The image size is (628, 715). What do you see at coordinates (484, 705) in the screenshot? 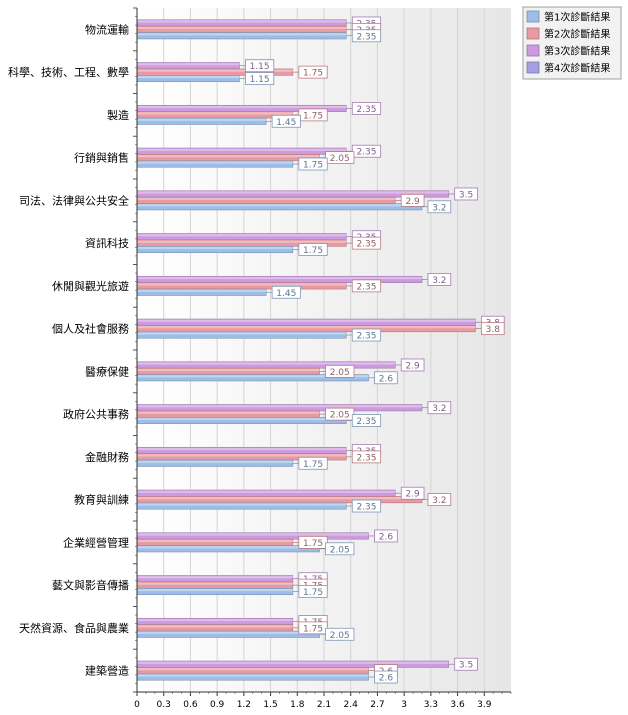
I see `x-tick-label: 3.9` at bounding box center [484, 705].